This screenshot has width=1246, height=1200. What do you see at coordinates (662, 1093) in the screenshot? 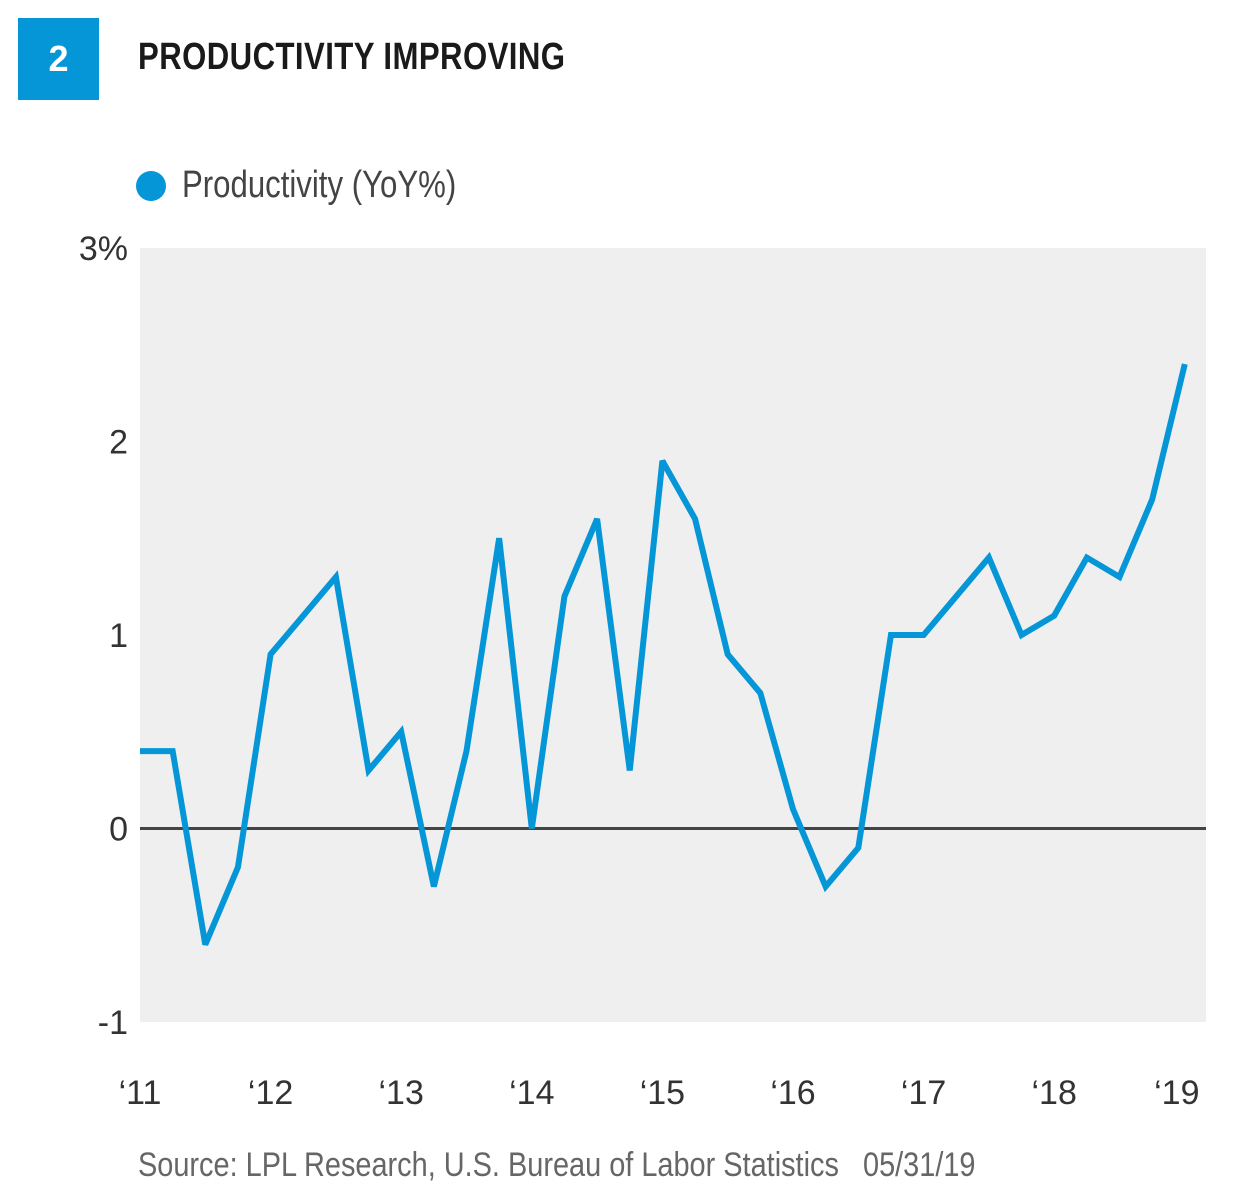
I see `x-tick-label: ‘15` at bounding box center [662, 1093].